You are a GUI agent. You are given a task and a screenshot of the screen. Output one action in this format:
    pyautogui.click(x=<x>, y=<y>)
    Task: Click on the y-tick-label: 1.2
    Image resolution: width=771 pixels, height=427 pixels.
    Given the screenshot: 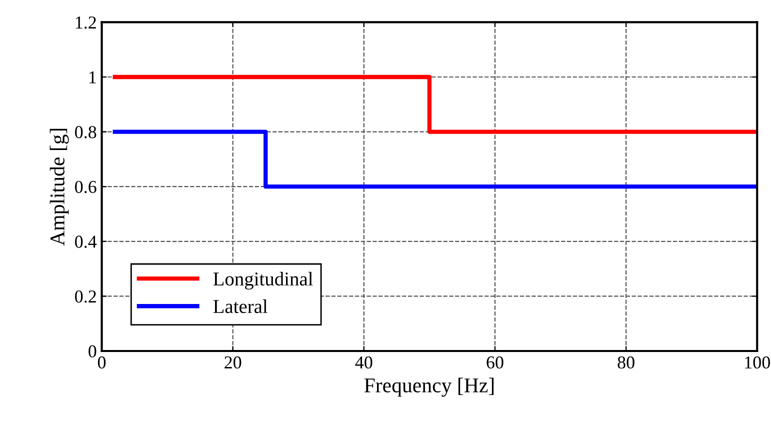 What is the action you would take?
    pyautogui.click(x=86, y=22)
    